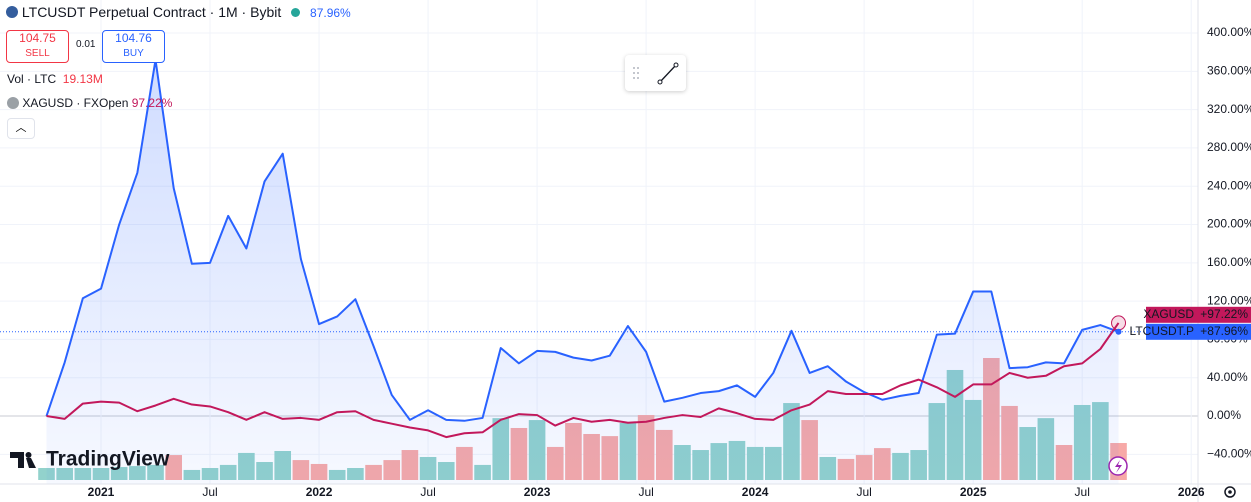 The width and height of the screenshot is (1251, 502). Describe the element at coordinates (1229, 147) in the screenshot. I see `y-tick-label: 280.00%` at that location.